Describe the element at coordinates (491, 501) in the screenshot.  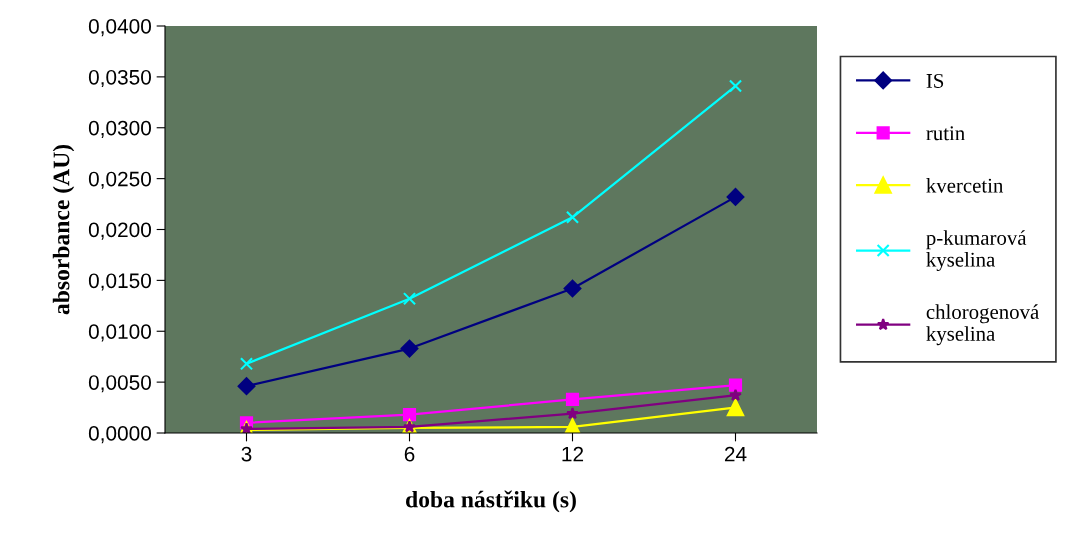
I see `x-axis-title: doba nástřiku (s)` at that location.